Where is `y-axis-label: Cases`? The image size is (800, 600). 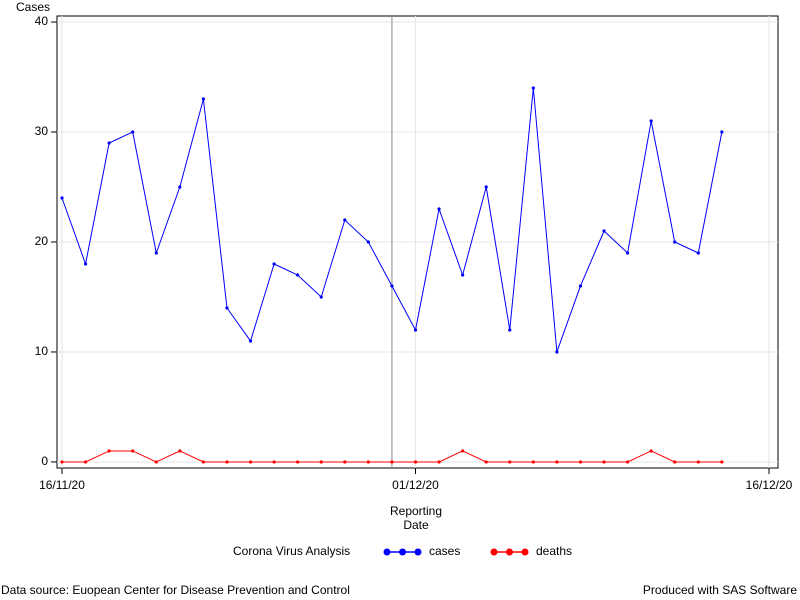
y-axis-label: Cases is located at coordinates (33, 7).